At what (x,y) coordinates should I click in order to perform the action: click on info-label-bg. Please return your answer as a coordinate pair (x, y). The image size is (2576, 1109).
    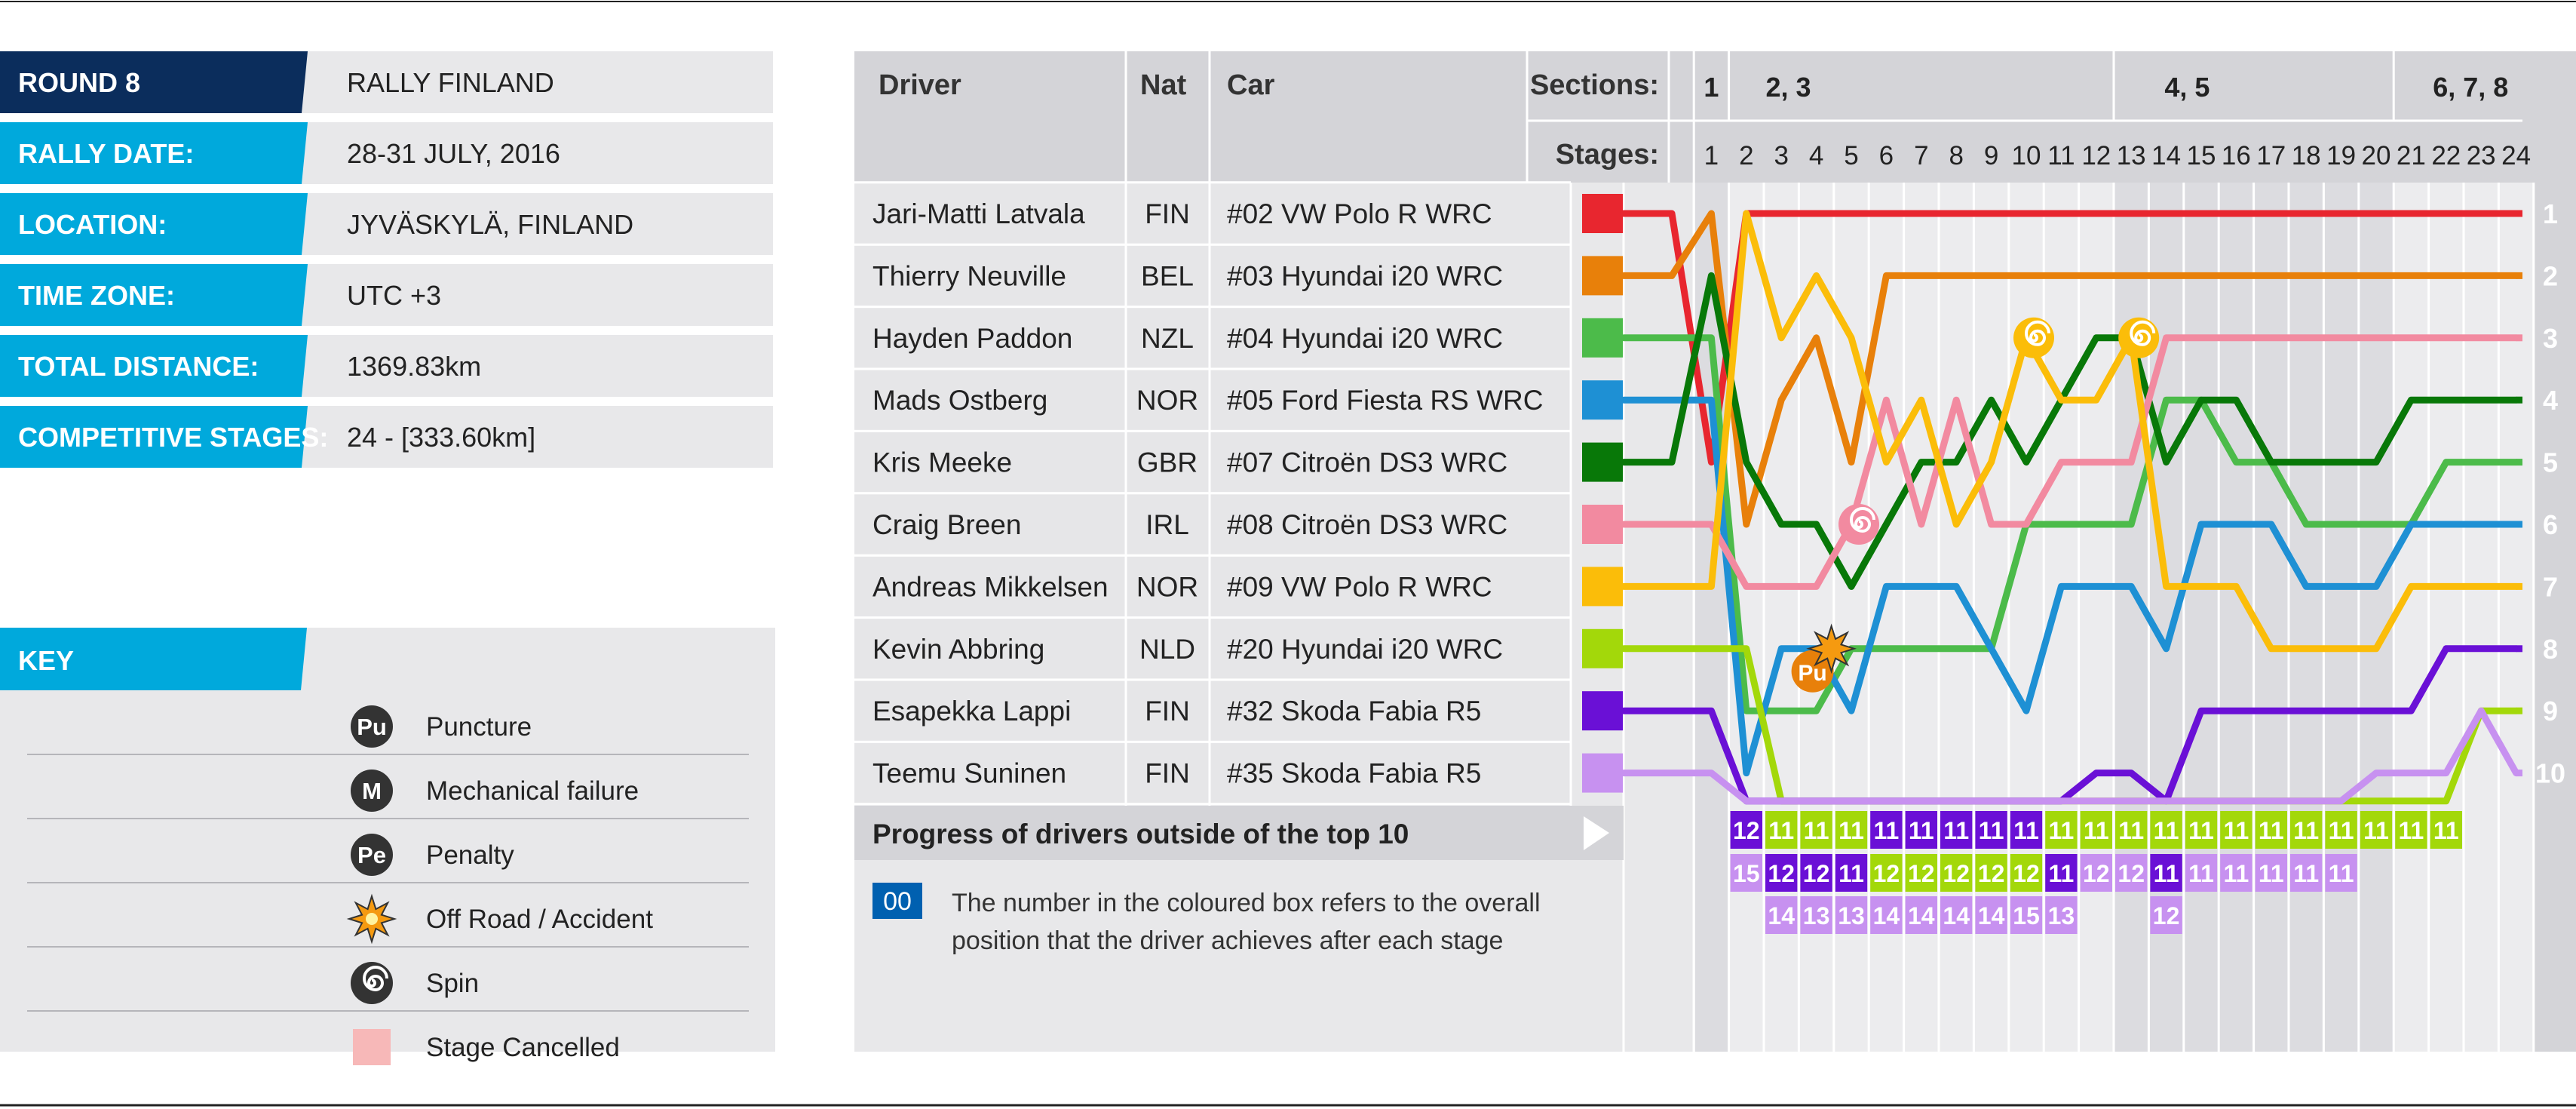
    Looking at the image, I should click on (154, 366).